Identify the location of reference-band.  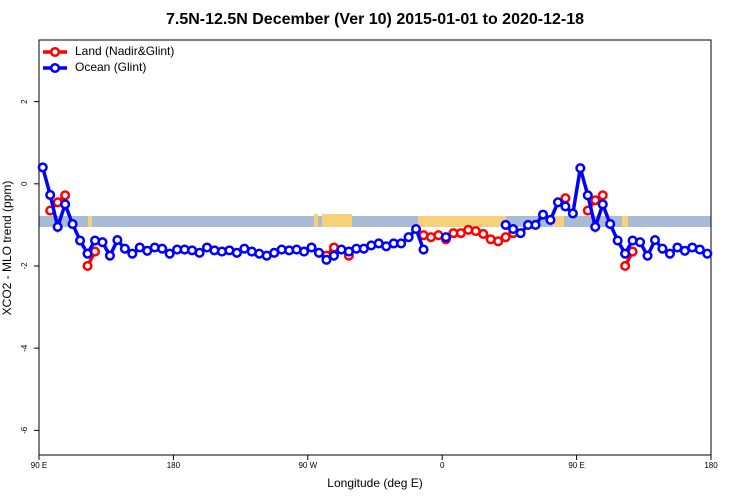
(375, 220).